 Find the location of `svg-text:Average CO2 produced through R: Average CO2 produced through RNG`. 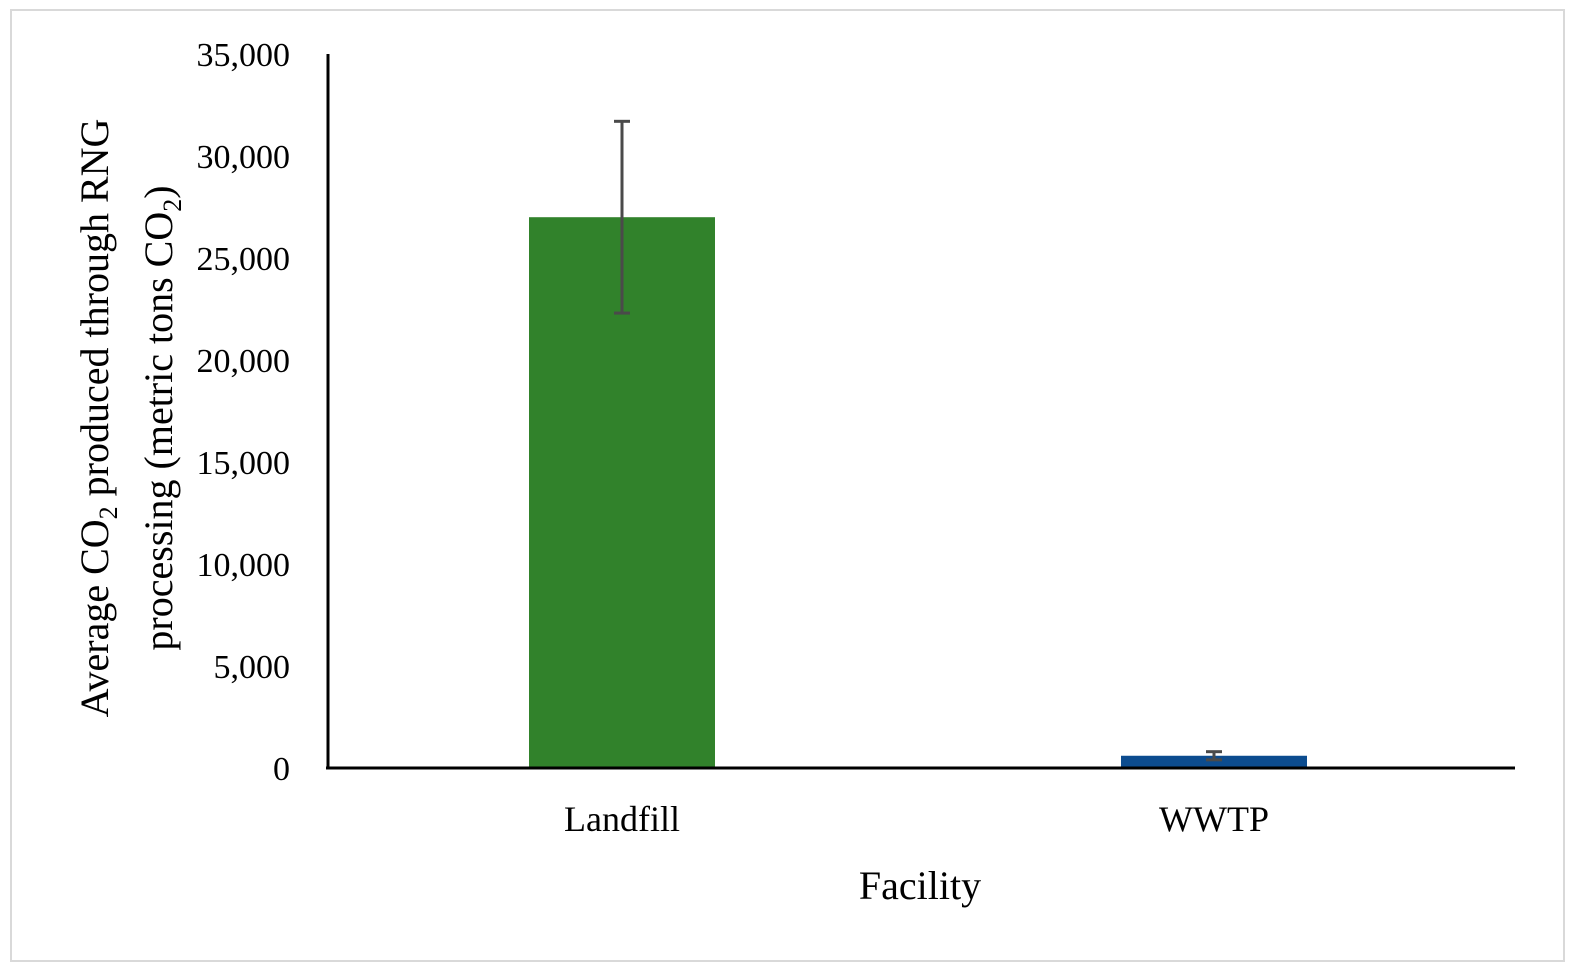

svg-text:Average CO2 produced through R: Average CO2 produced through RNG is located at coordinates (97, 418).